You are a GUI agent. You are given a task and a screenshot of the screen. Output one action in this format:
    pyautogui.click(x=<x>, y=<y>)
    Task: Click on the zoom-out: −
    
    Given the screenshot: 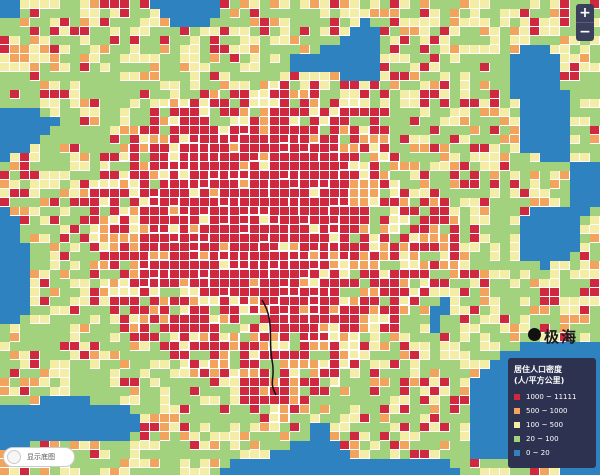 What is the action you would take?
    pyautogui.click(x=585, y=31)
    